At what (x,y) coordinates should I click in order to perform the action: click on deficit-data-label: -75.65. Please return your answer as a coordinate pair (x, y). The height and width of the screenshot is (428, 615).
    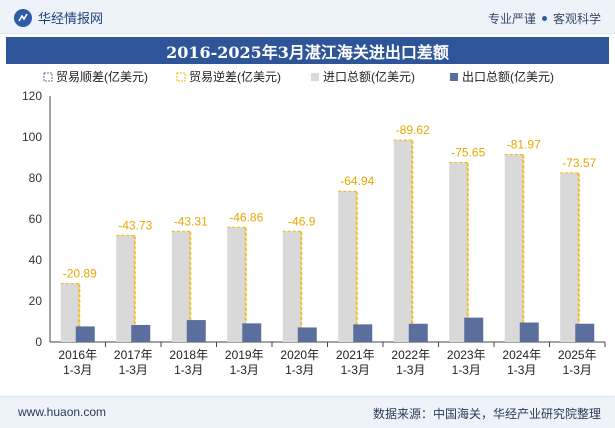
    Looking at the image, I should click on (468, 153).